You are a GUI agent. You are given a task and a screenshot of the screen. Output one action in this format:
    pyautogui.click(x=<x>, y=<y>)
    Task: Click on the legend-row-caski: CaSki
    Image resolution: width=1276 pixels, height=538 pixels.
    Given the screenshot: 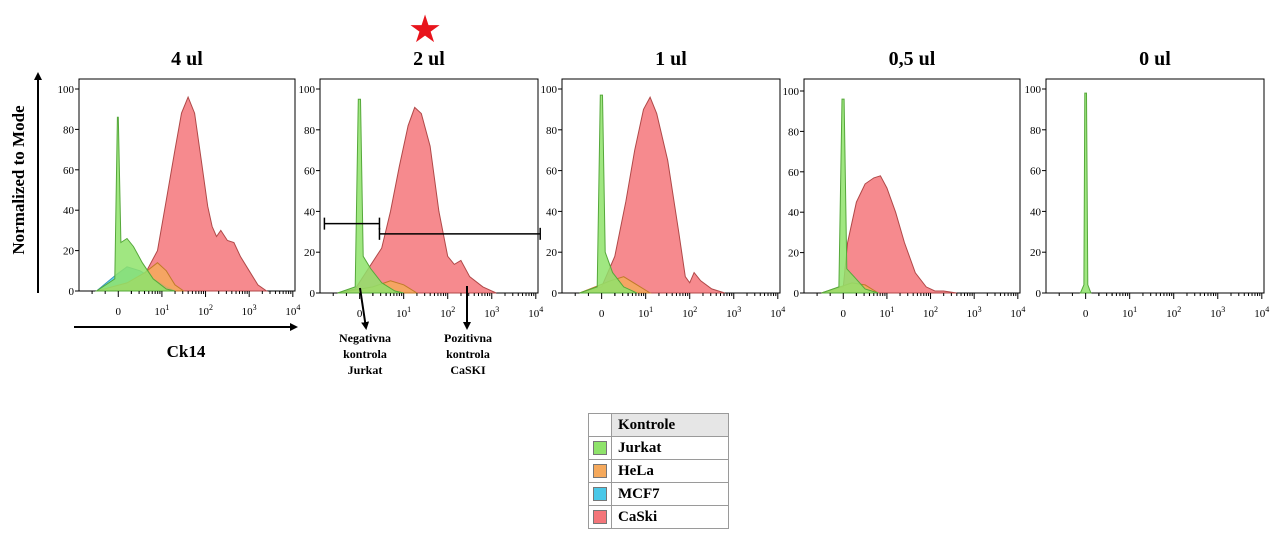 What is the action you would take?
    pyautogui.click(x=658, y=517)
    